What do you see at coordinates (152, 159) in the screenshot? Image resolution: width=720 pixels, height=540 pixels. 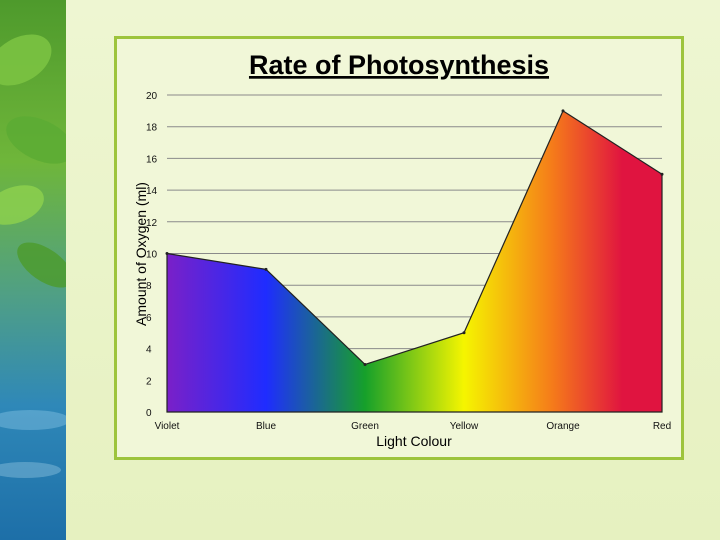 I see `y-tick-label: 16` at bounding box center [152, 159].